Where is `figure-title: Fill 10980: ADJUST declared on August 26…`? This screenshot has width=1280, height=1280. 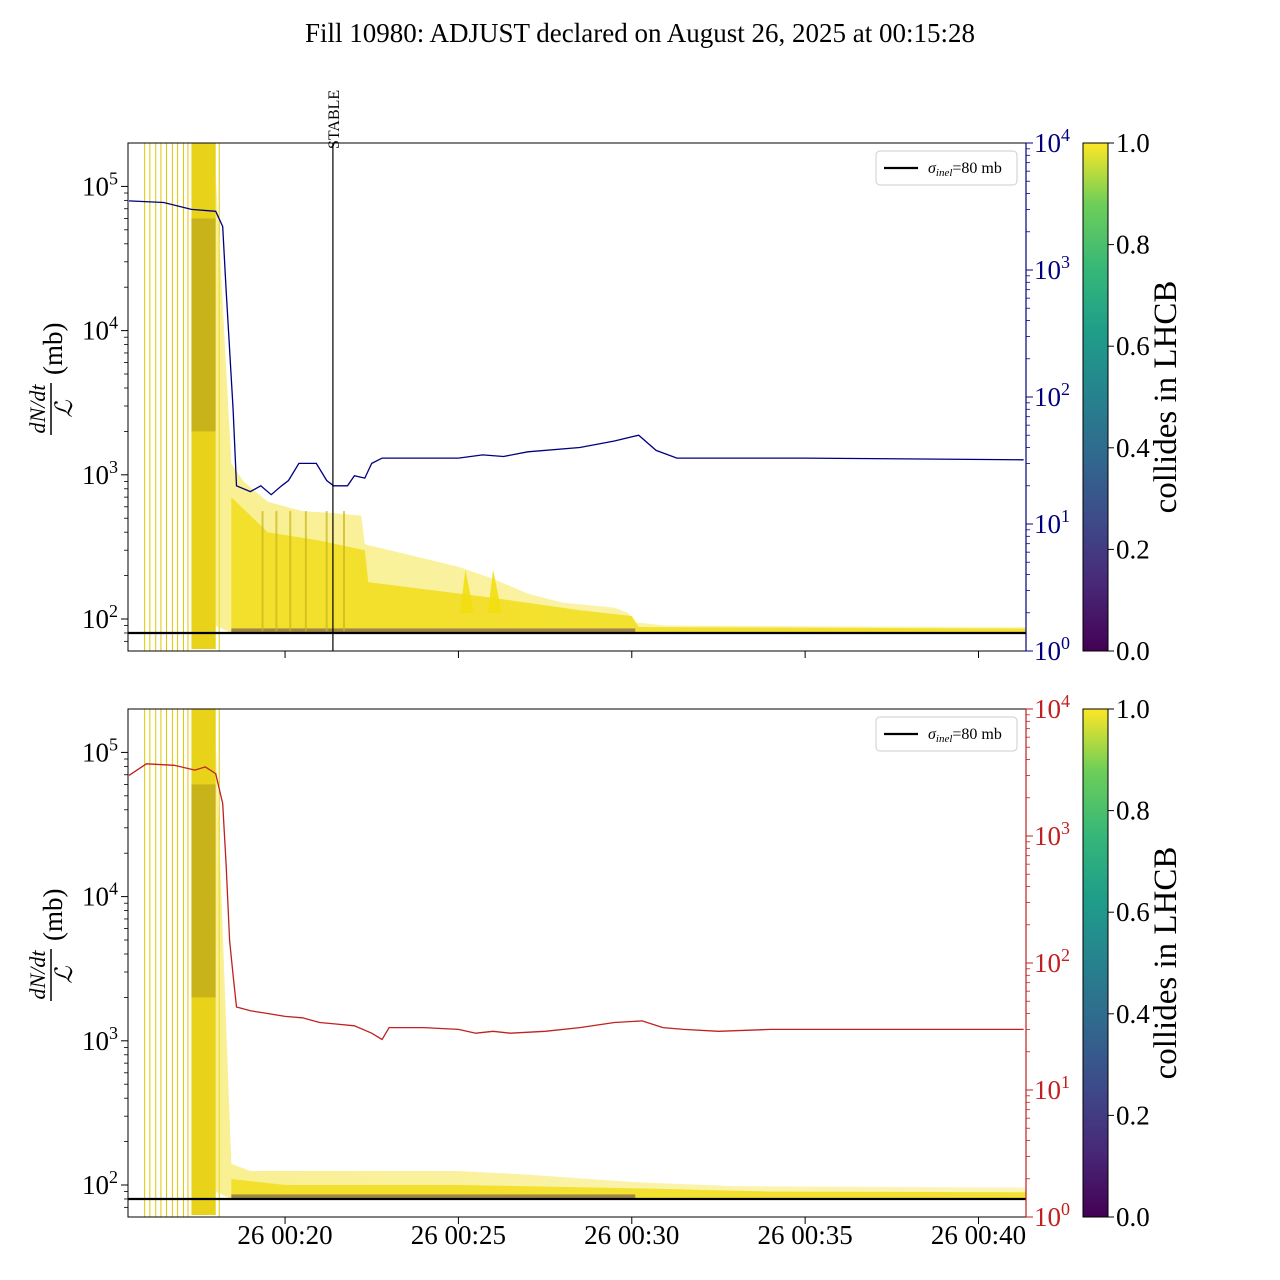
figure-title: Fill 10980: ADJUST declared on August 26… is located at coordinates (640, 33).